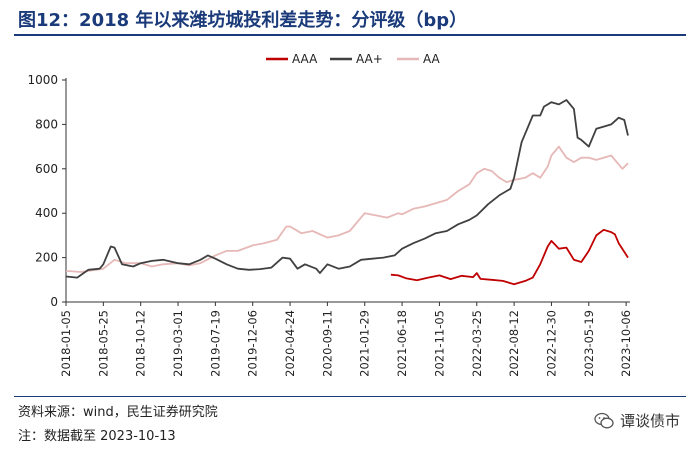 This screenshot has height=449, width=700. What do you see at coordinates (46, 124) in the screenshot?
I see `y-tick-label: 800` at bounding box center [46, 124].